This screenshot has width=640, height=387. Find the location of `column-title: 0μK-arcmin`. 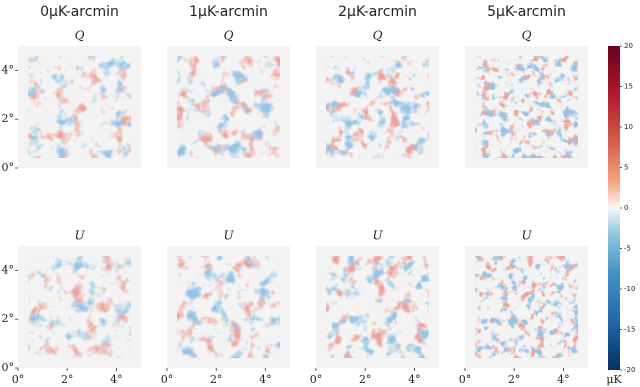

column-title: 0μK-arcmin is located at coordinates (79, 12).